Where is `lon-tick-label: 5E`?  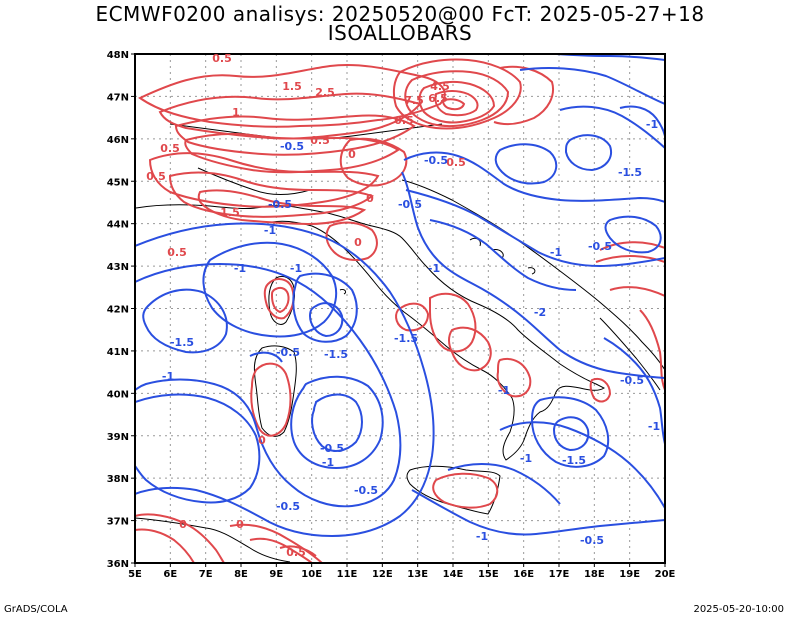
lon-tick-label: 5E is located at coordinates (135, 574).